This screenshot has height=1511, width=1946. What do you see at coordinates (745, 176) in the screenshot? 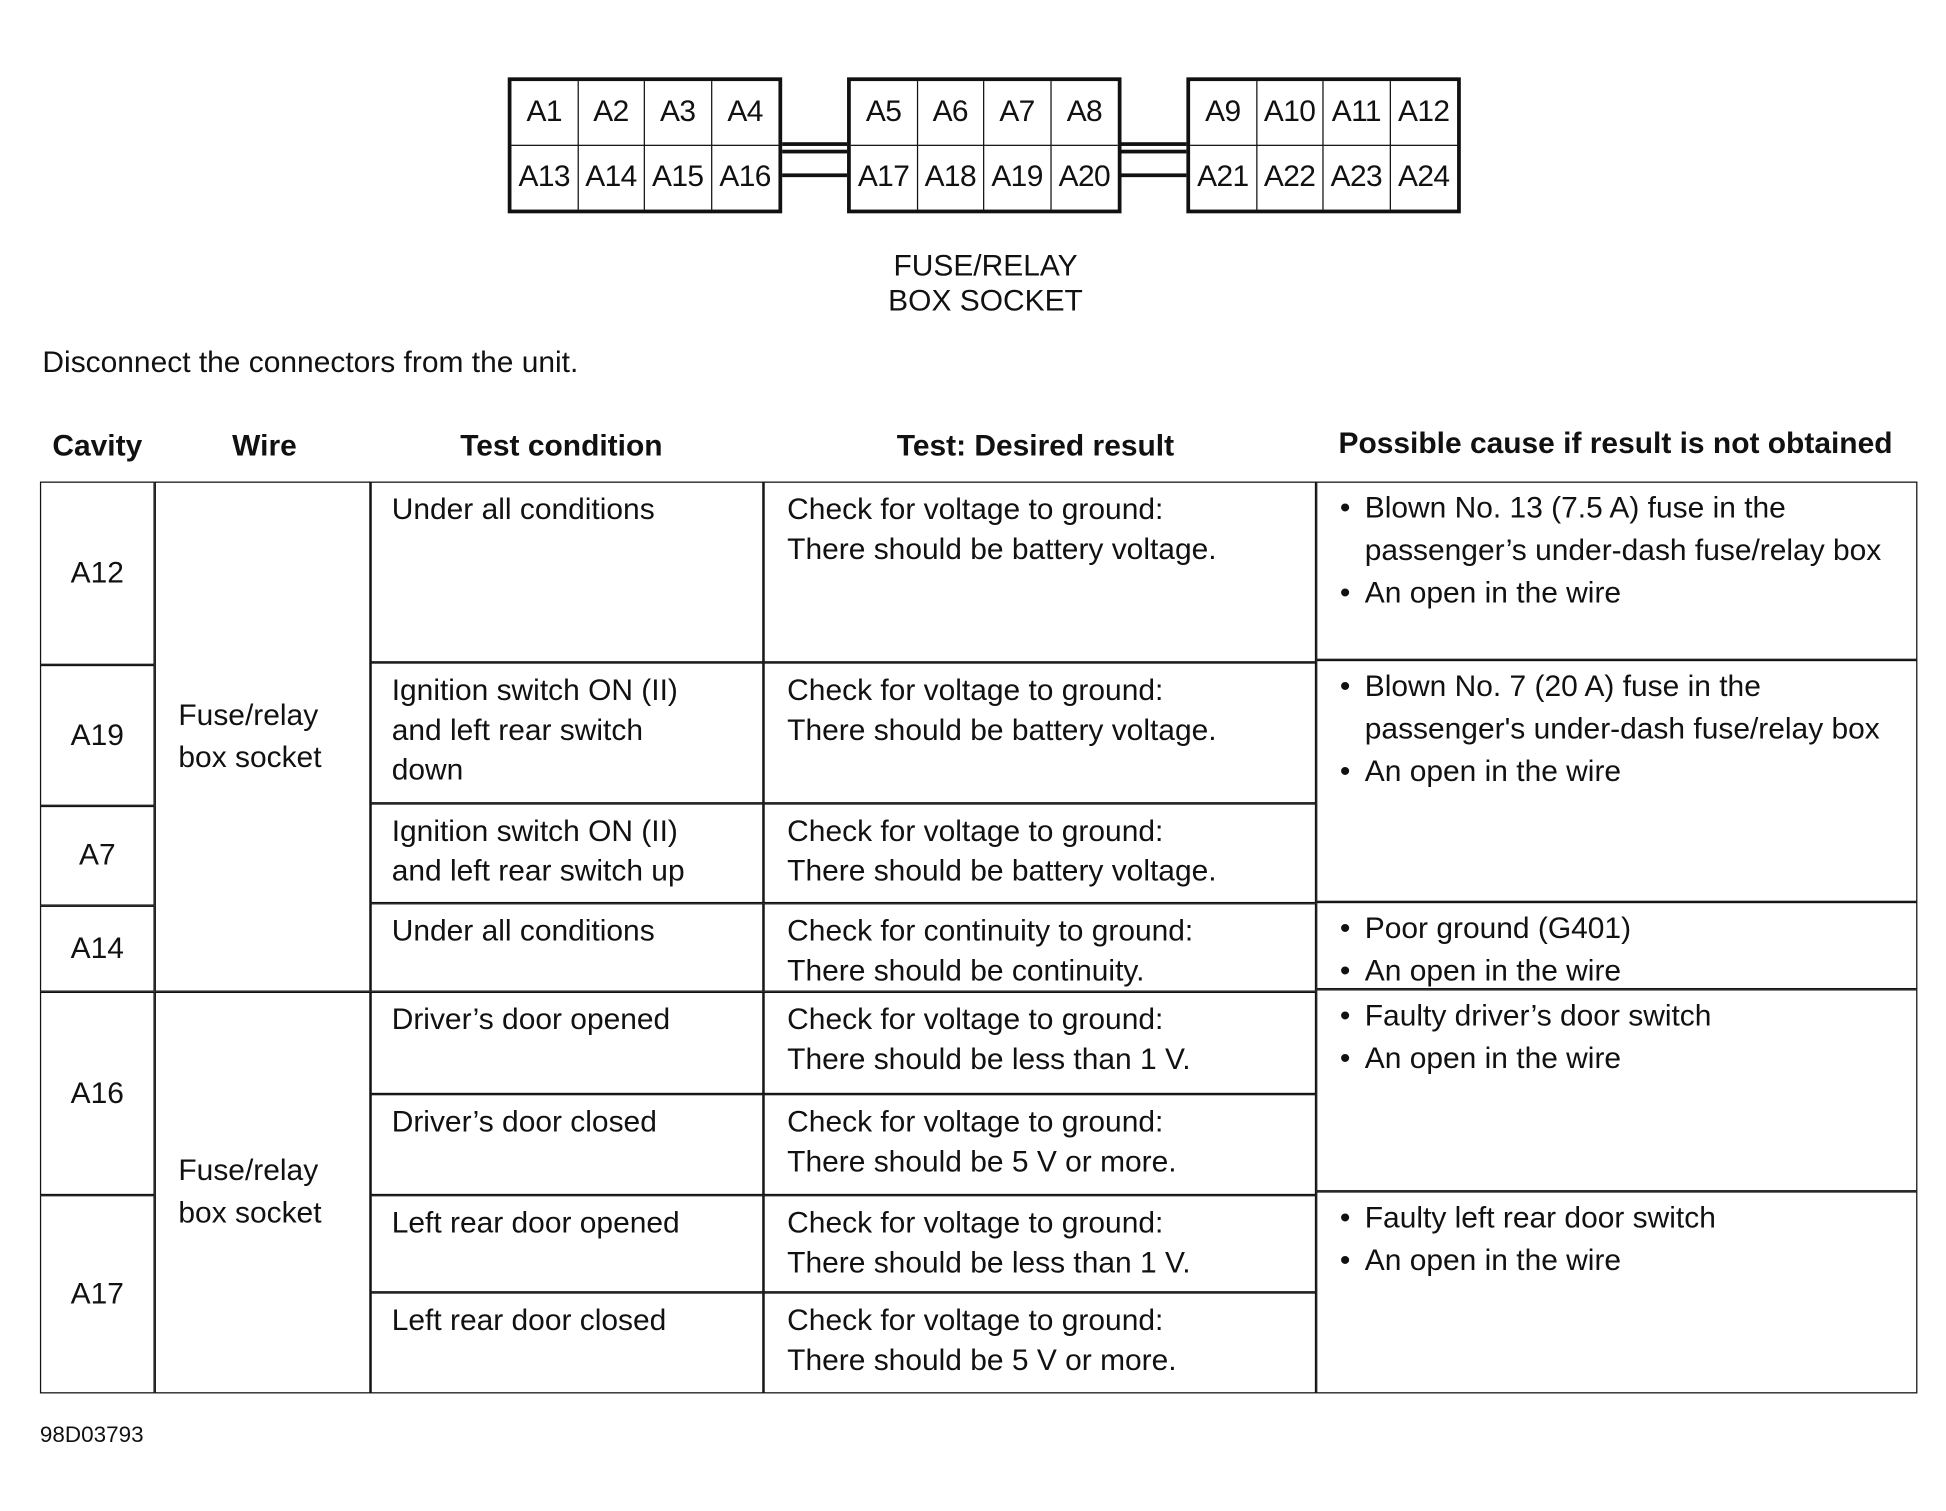
I see `connector-pin: A16` at bounding box center [745, 176].